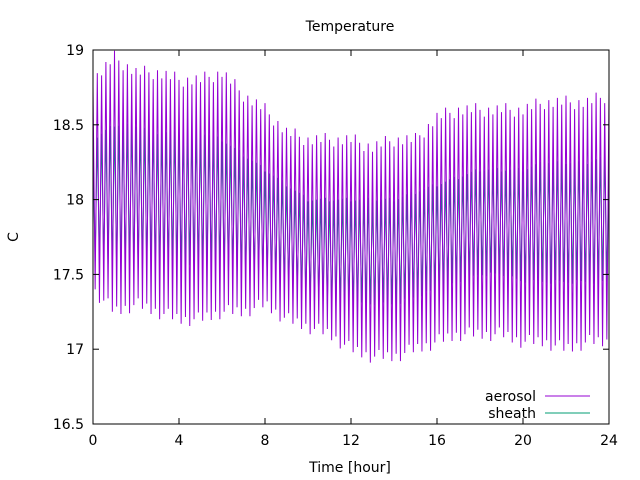 This screenshot has width=640, height=480. What do you see at coordinates (93, 441) in the screenshot?
I see `x-tick-label: 0` at bounding box center [93, 441].